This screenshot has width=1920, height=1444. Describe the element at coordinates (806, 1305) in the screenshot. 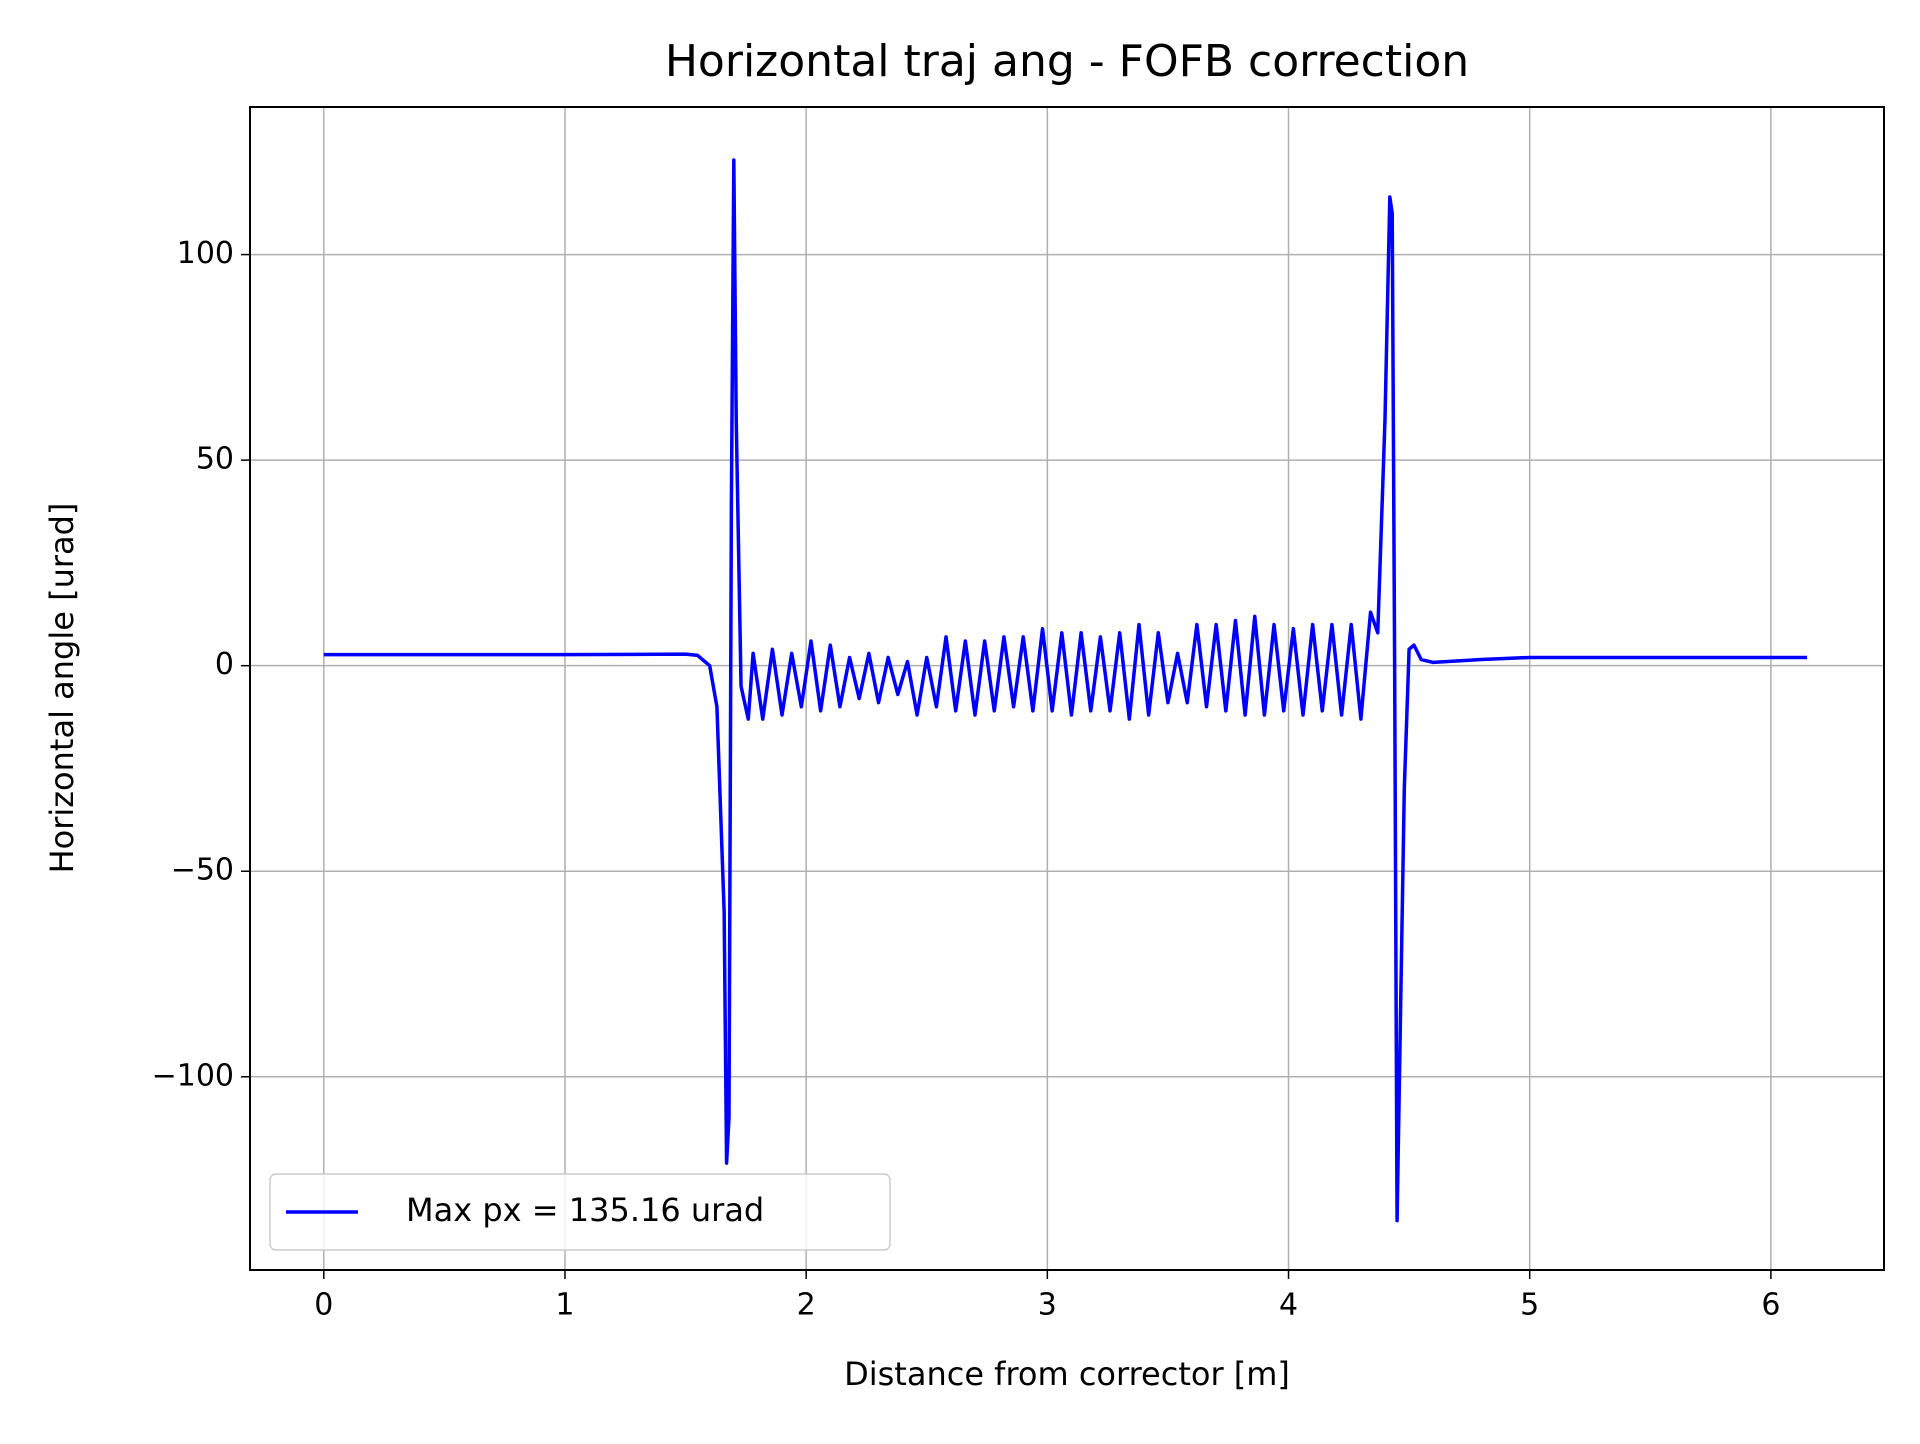

I see `x-tick-label: 2` at that location.